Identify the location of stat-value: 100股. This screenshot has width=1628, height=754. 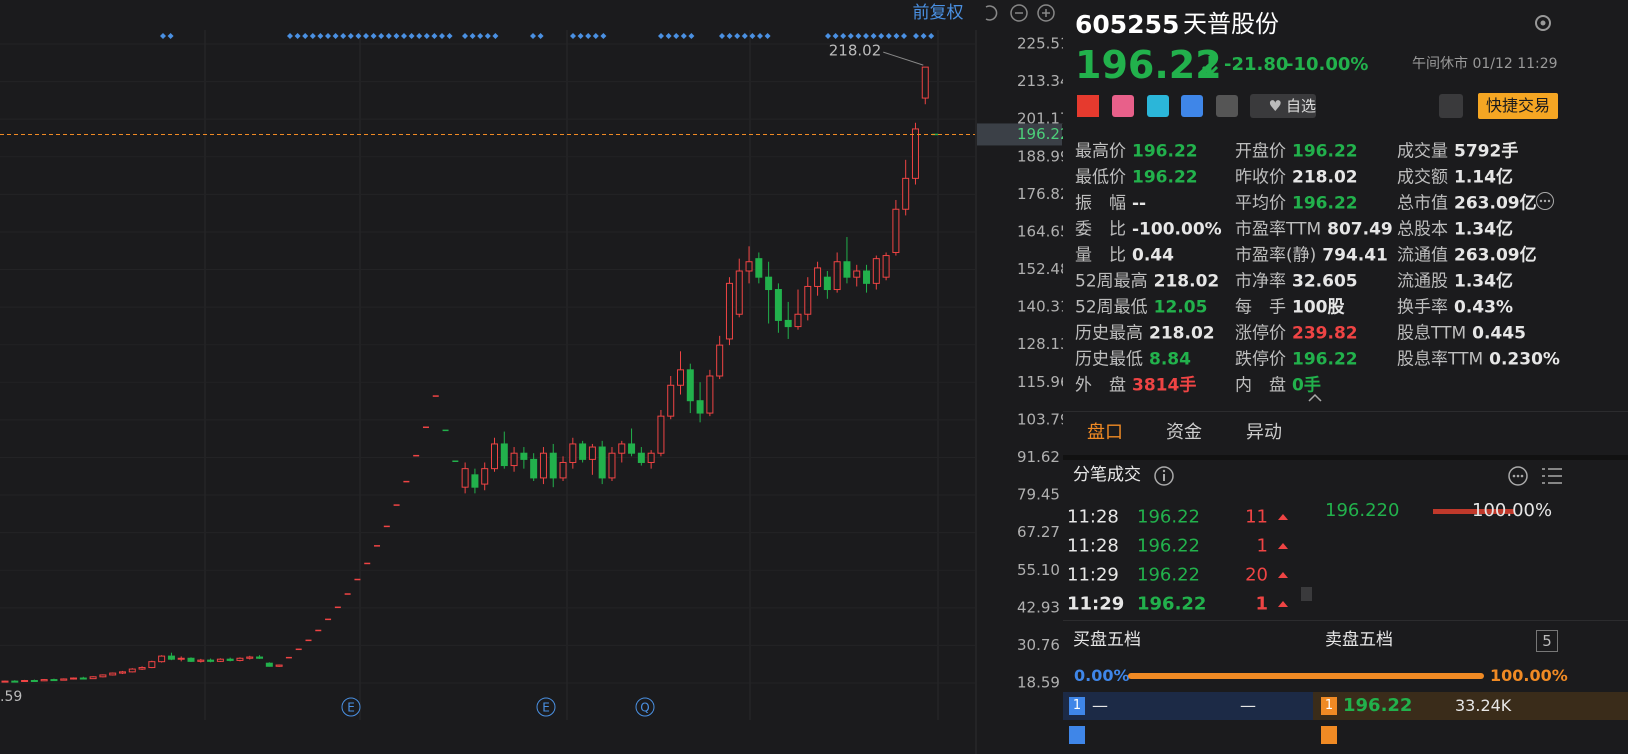
(1318, 307).